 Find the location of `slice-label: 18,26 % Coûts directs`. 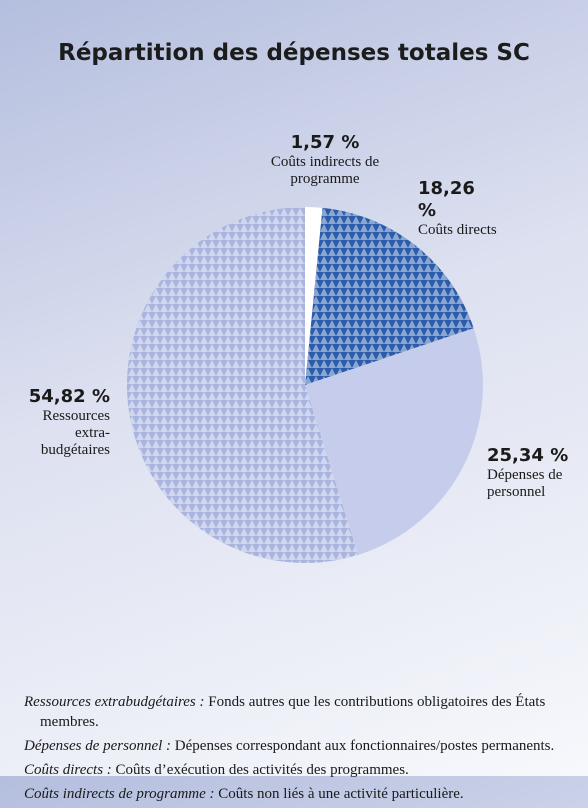

slice-label: 18,26 % Coûts directs is located at coordinates (458, 208).